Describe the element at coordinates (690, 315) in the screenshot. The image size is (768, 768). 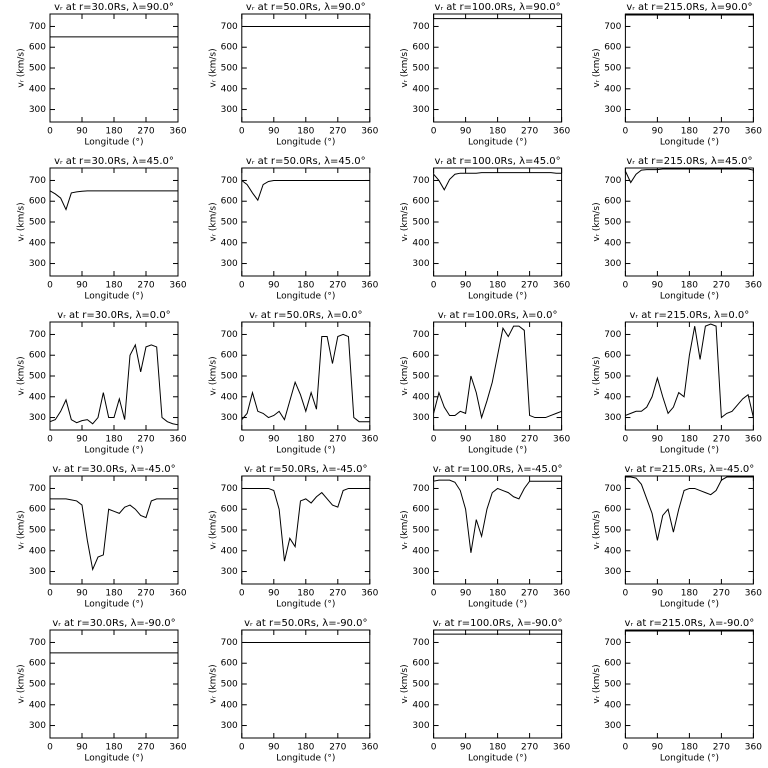
I see `chart-title: vᵣ at r=215.0Rs, λ=0.0°` at that location.